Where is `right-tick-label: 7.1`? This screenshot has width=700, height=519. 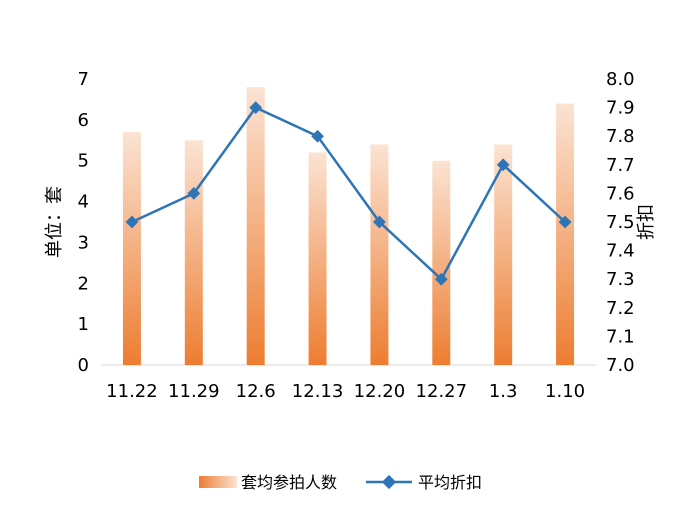 right-tick-label: 7.1 is located at coordinates (620, 336).